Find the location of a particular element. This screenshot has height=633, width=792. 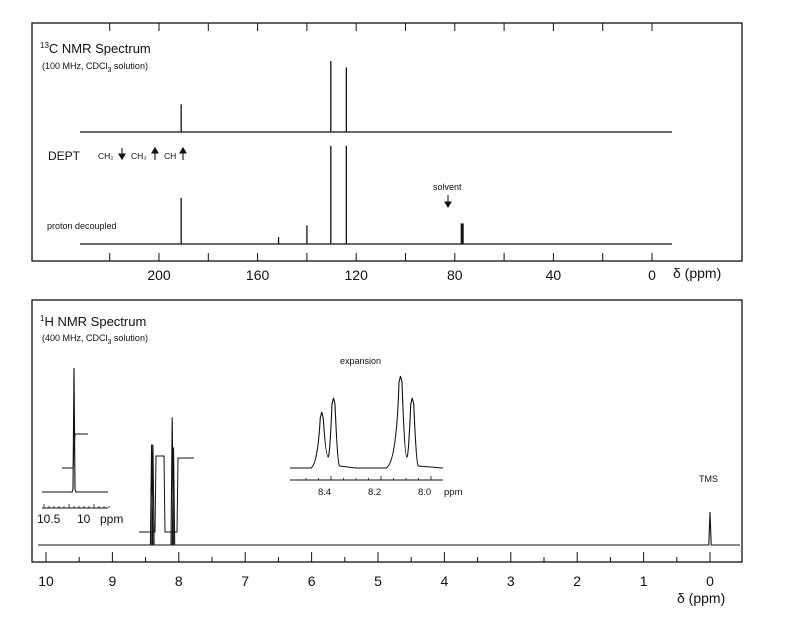

aldehyde-inset-tick-label: 10 is located at coordinates (84, 519).